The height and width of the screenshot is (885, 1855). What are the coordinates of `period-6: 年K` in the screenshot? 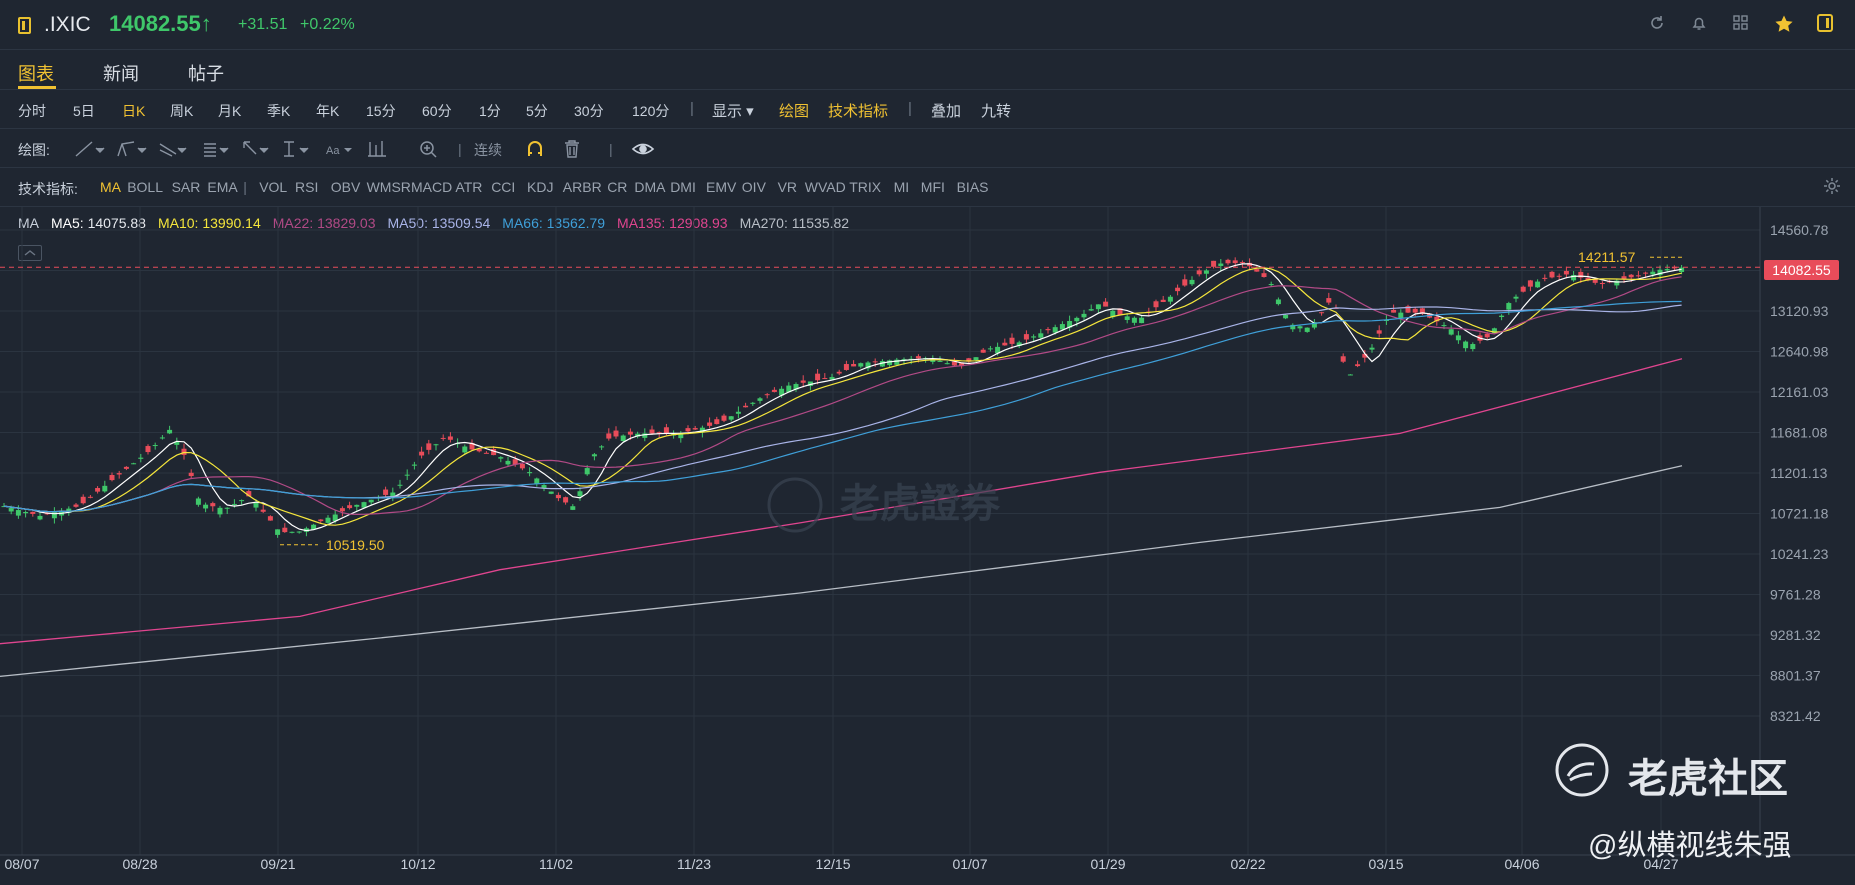 It's located at (328, 111).